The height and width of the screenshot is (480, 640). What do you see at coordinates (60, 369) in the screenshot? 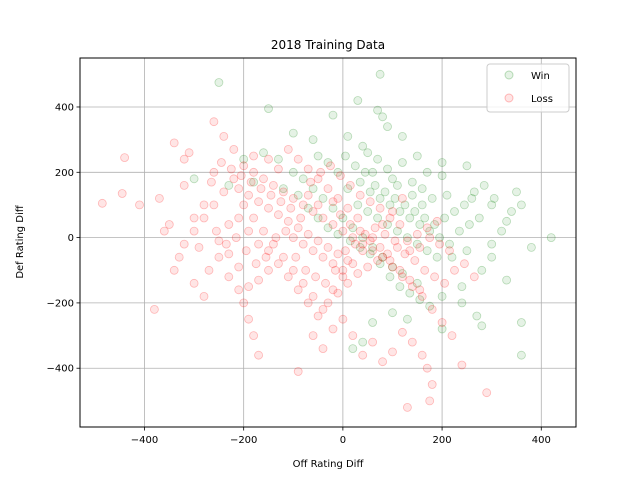
I see `y-tick-label: −400` at bounding box center [60, 369].